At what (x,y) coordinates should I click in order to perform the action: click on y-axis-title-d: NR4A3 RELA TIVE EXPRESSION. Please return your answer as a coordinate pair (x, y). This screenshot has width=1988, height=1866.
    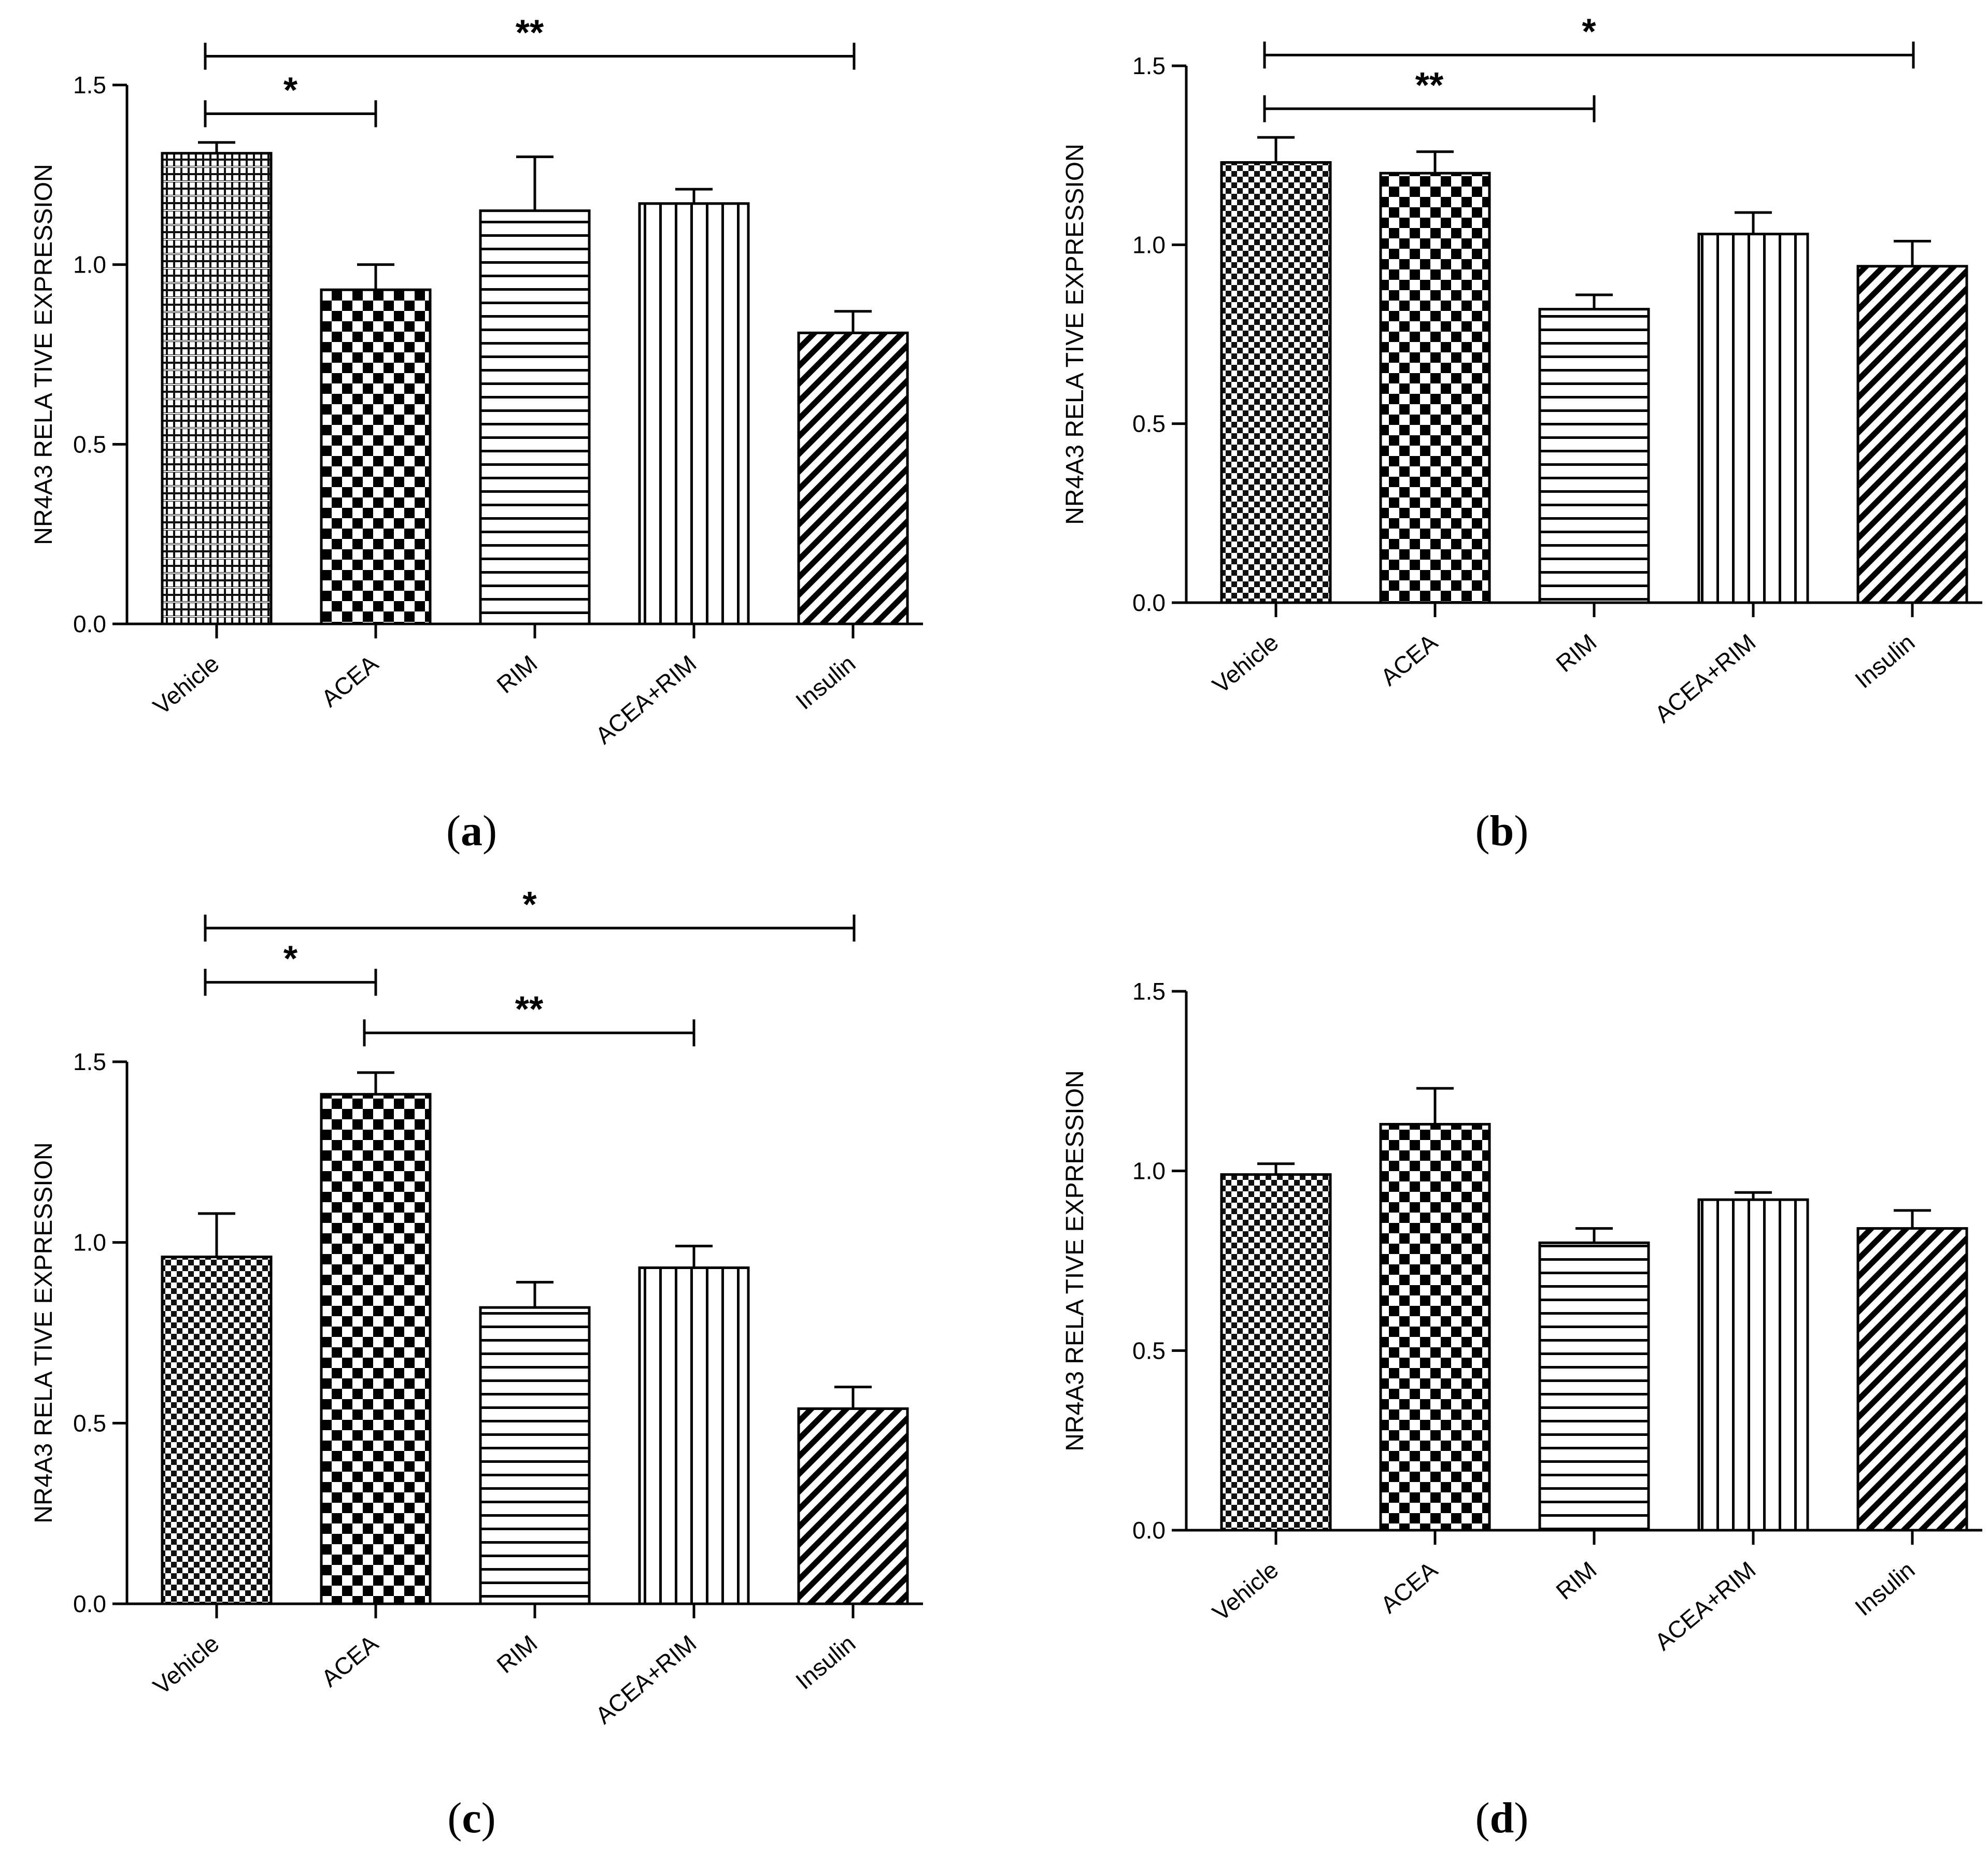
    Looking at the image, I should click on (1075, 1260).